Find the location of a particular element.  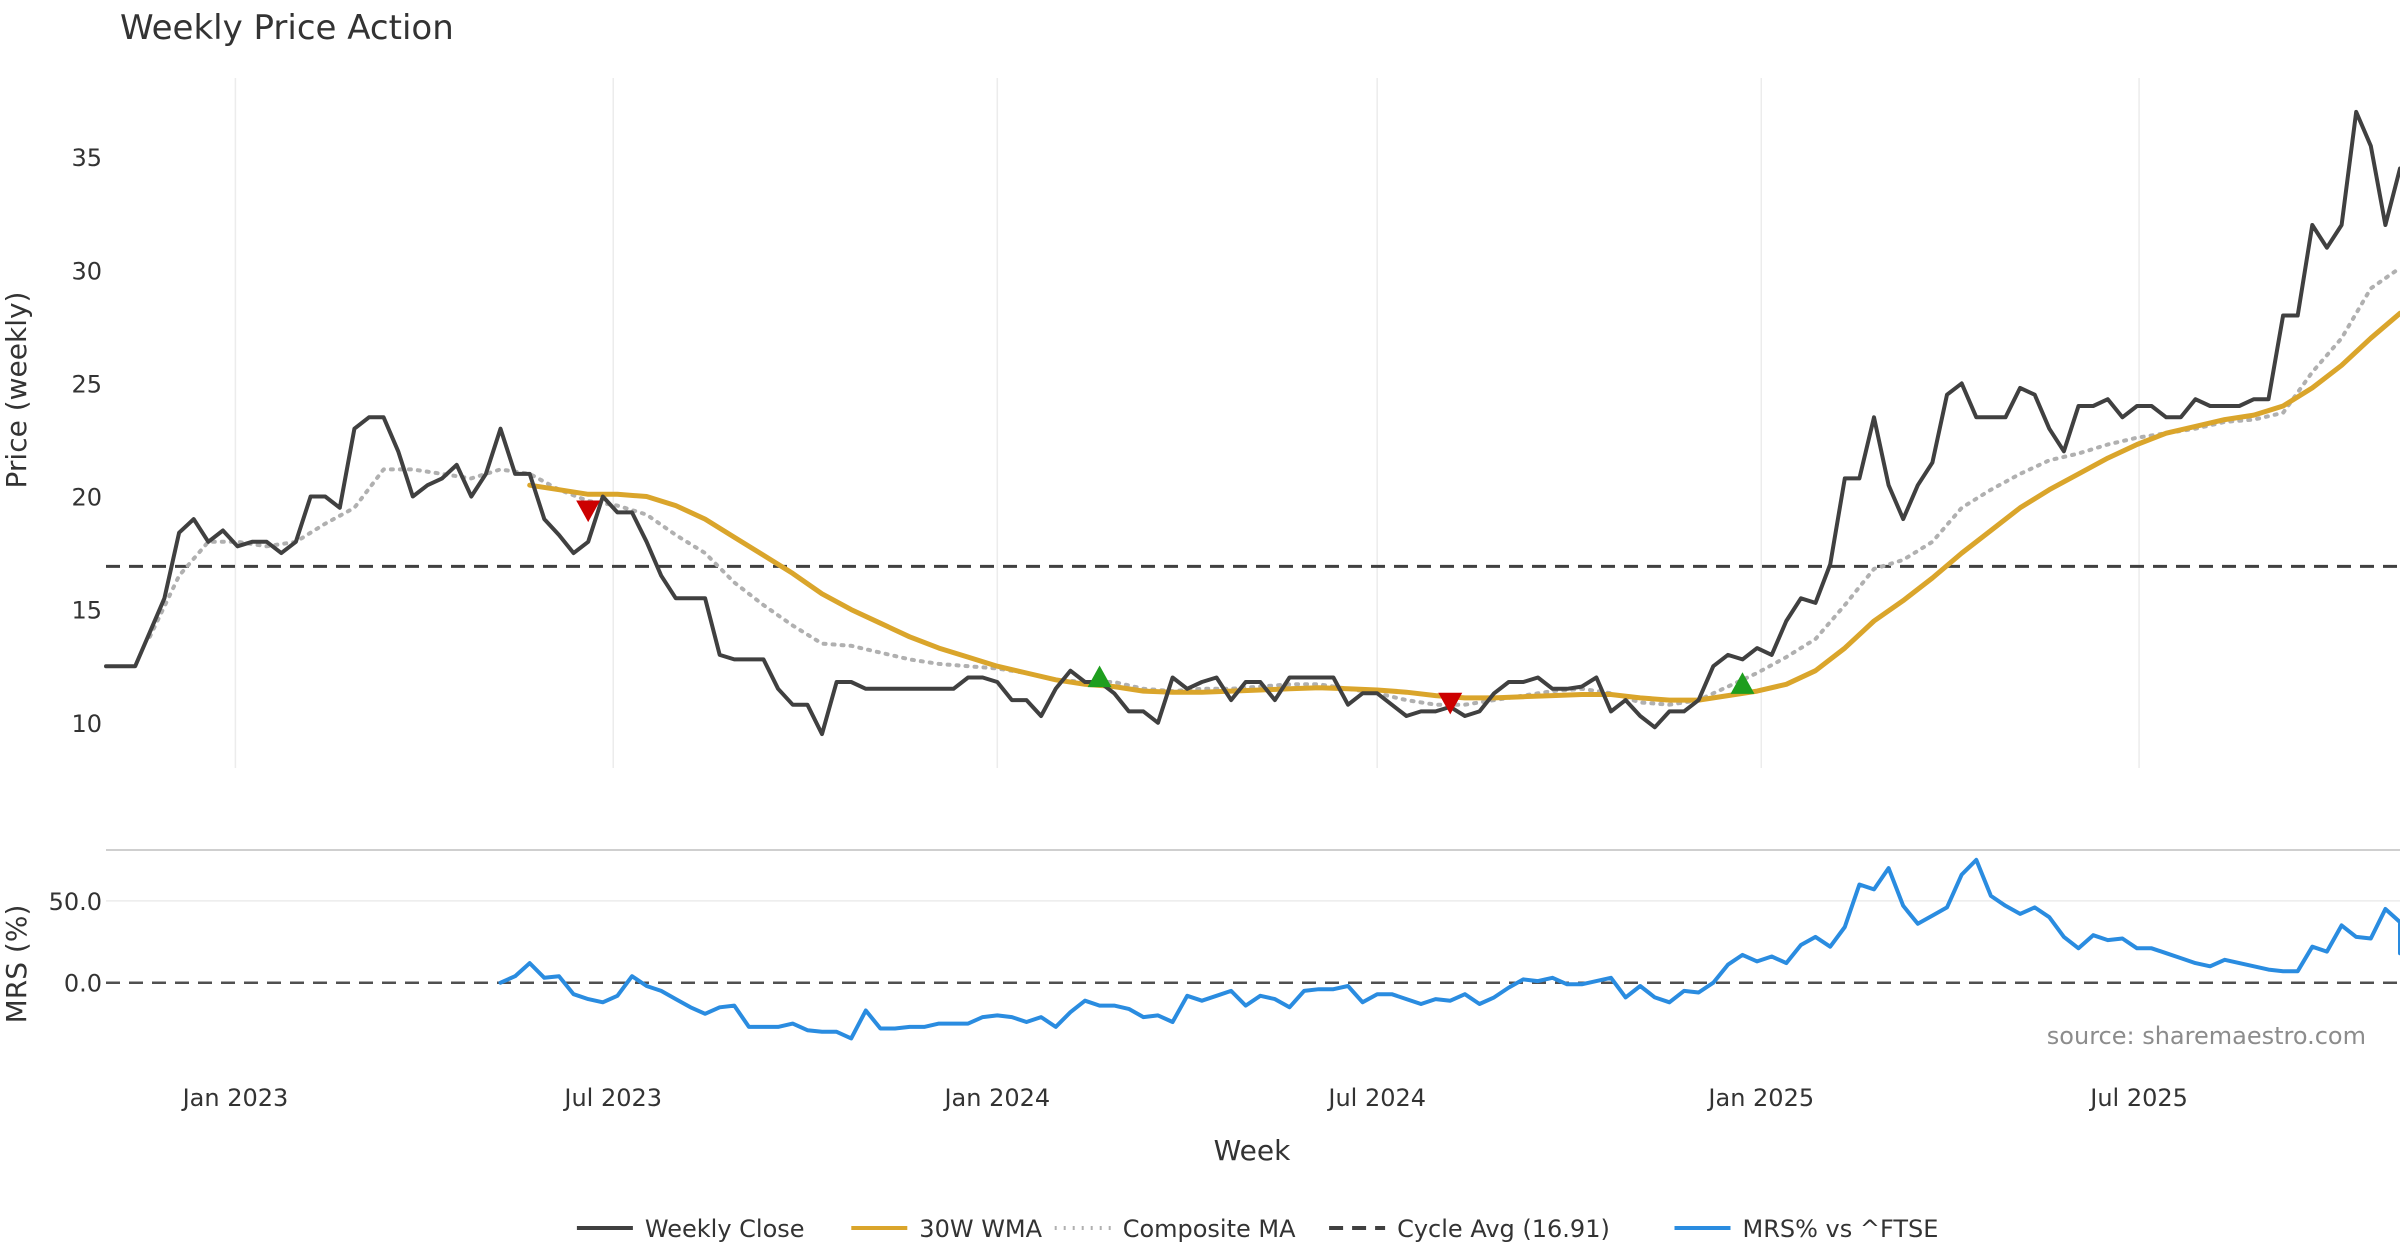

mrs-y-axis-label: MRS (%) is located at coordinates (16, 964).